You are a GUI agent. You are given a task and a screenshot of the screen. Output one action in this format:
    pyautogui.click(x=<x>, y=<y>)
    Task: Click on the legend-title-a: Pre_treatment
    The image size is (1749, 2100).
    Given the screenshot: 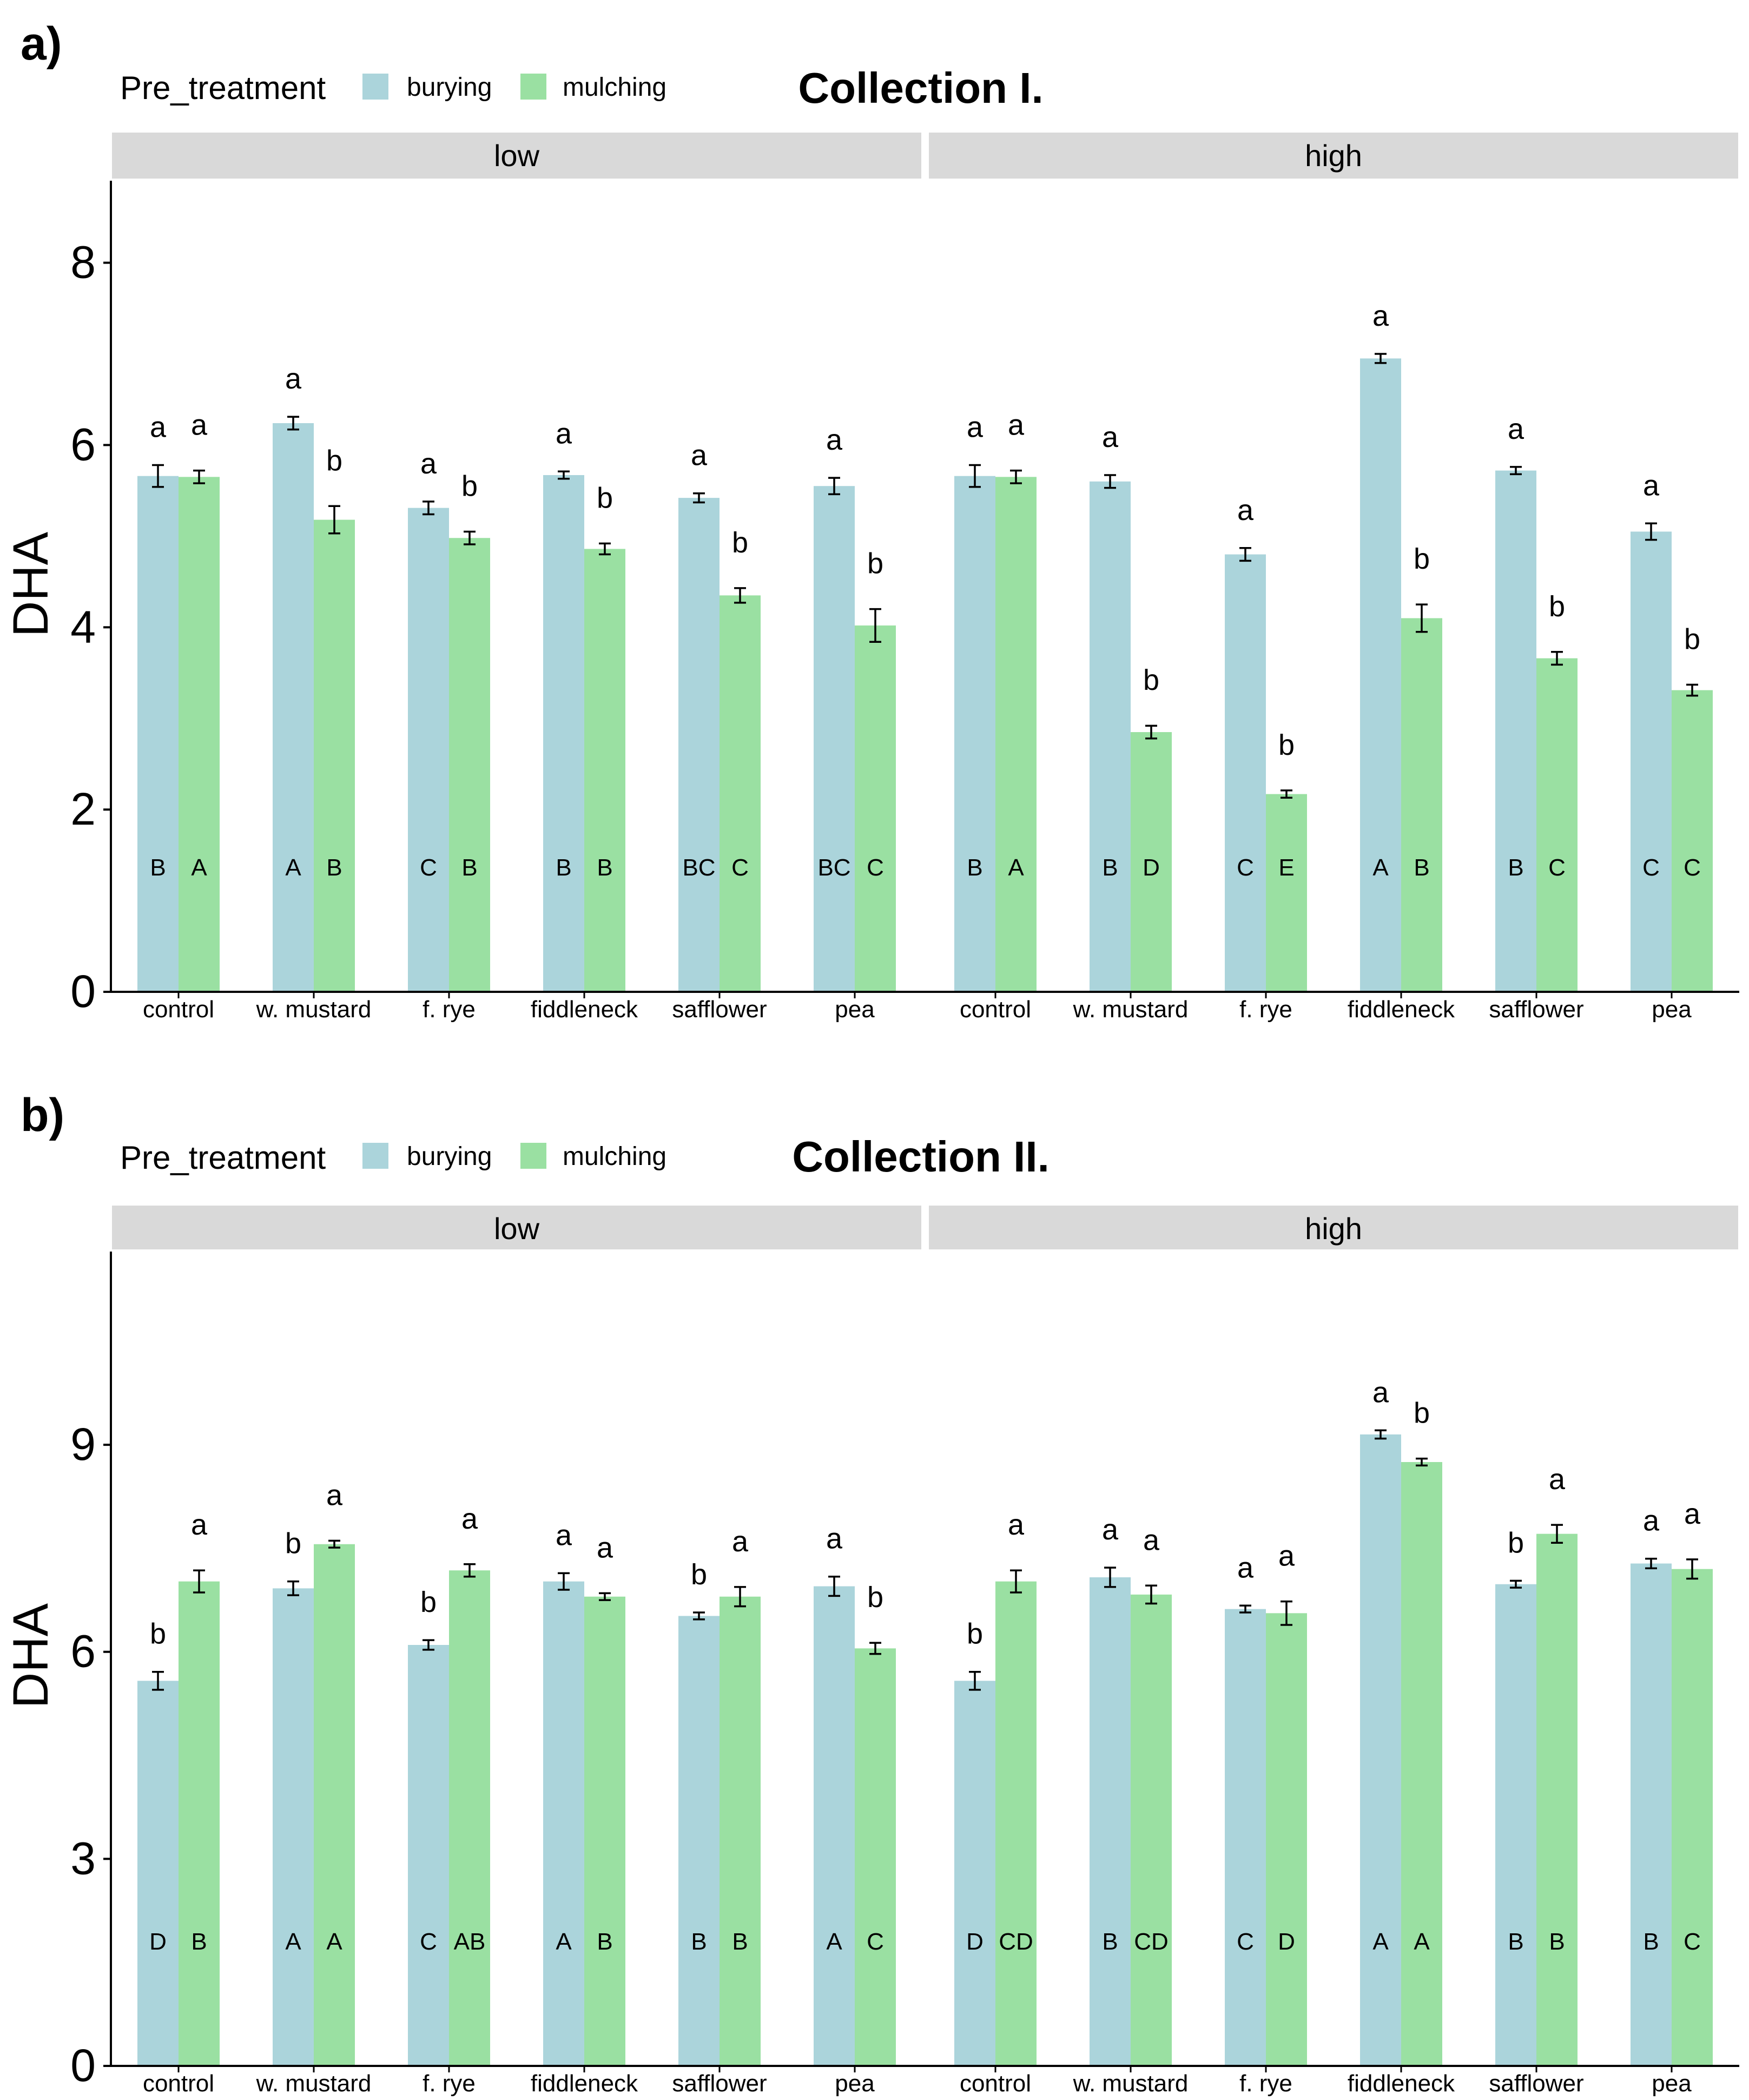 What is the action you would take?
    pyautogui.click(x=223, y=88)
    